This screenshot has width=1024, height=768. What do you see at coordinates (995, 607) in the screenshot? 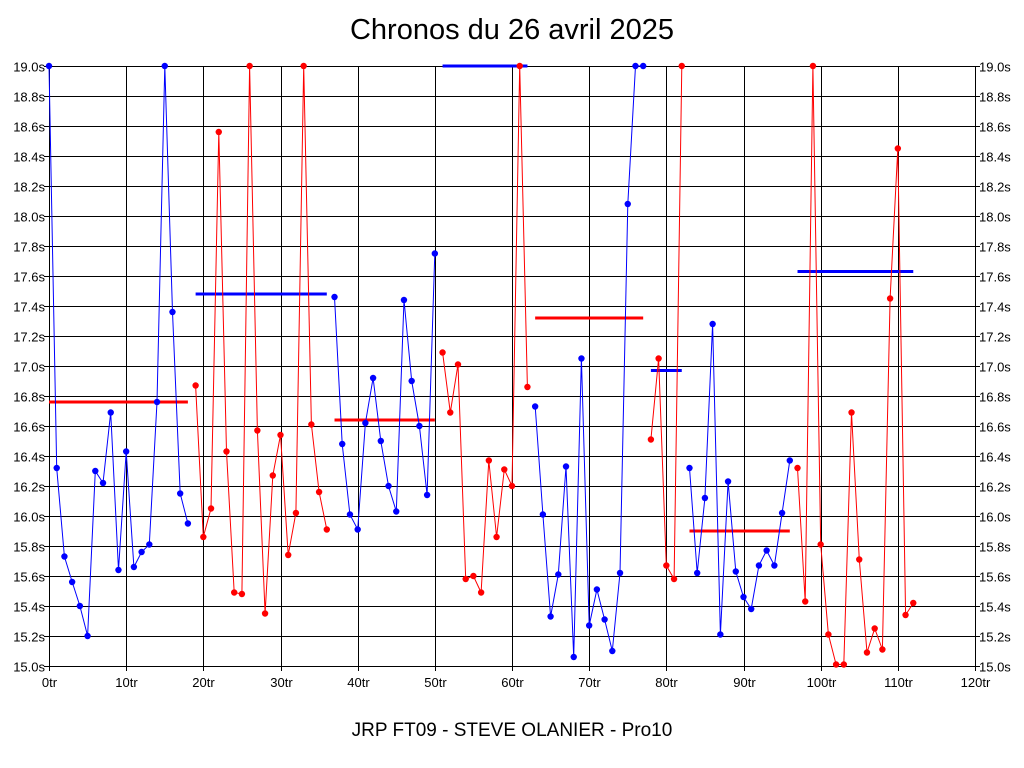
I see `y-tick-label-right: 15.4s` at bounding box center [995, 607].